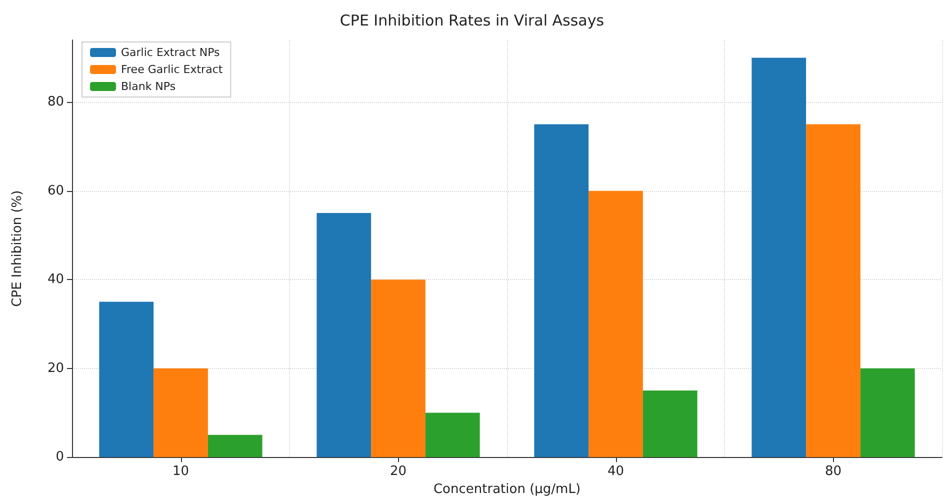 This screenshot has height=501, width=944. Describe the element at coordinates (60, 457) in the screenshot. I see `y-tick-label: 0` at that location.